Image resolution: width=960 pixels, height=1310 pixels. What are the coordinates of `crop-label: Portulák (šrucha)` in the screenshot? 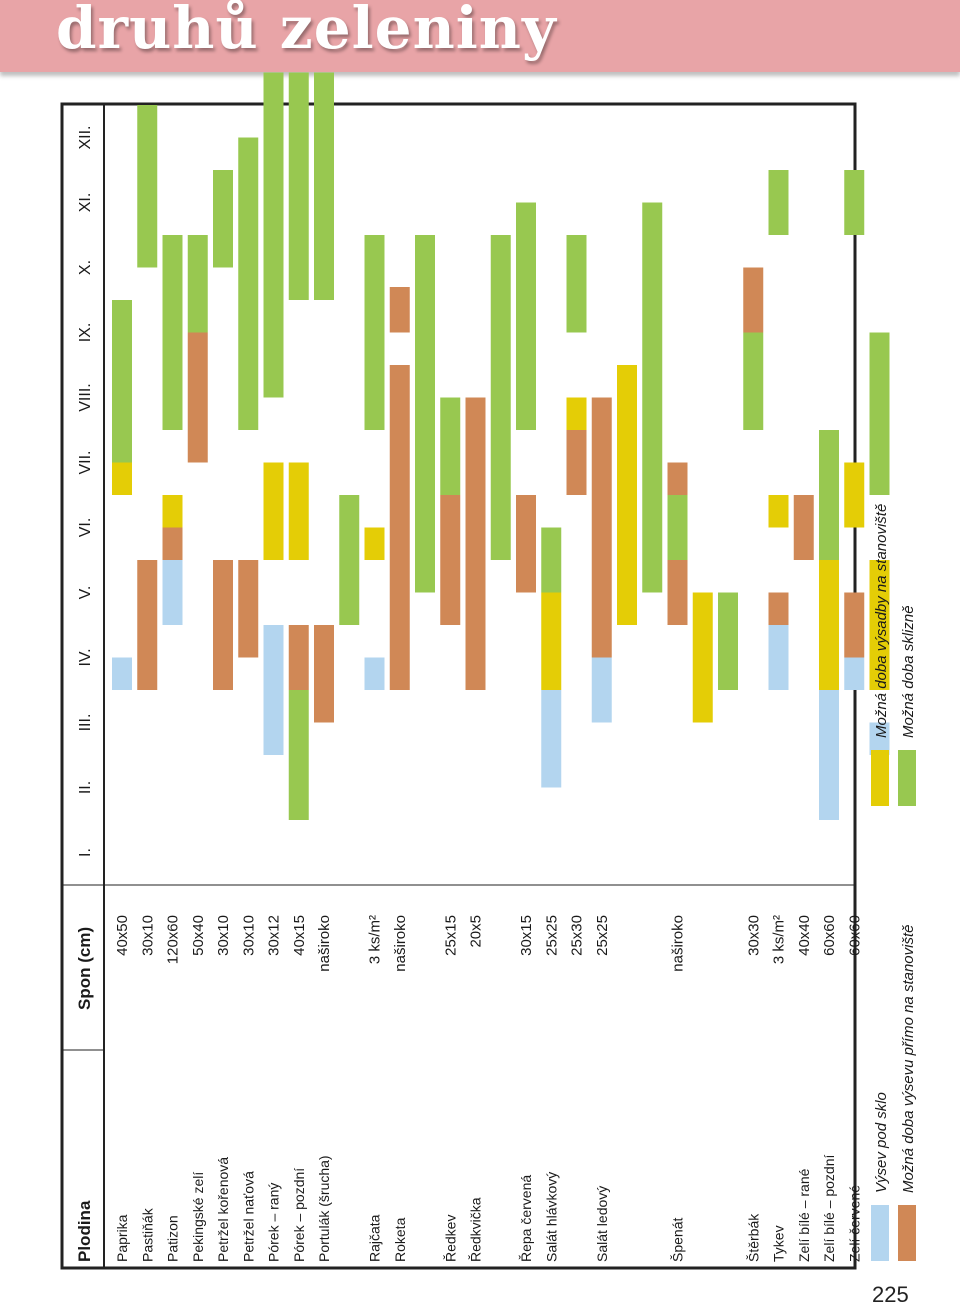 It's located at (324, 1208).